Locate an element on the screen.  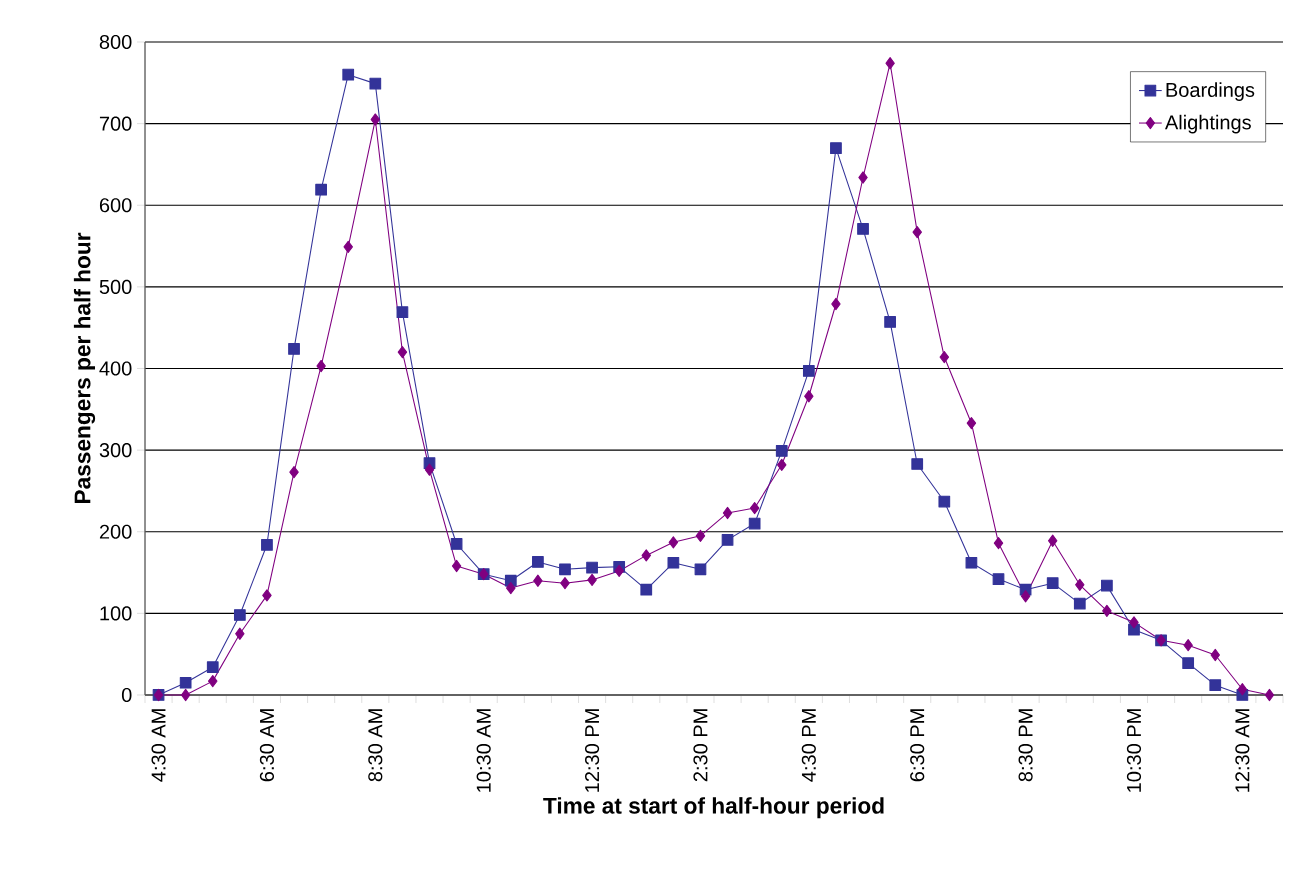
y-tick-label: 200 is located at coordinates (115, 531).